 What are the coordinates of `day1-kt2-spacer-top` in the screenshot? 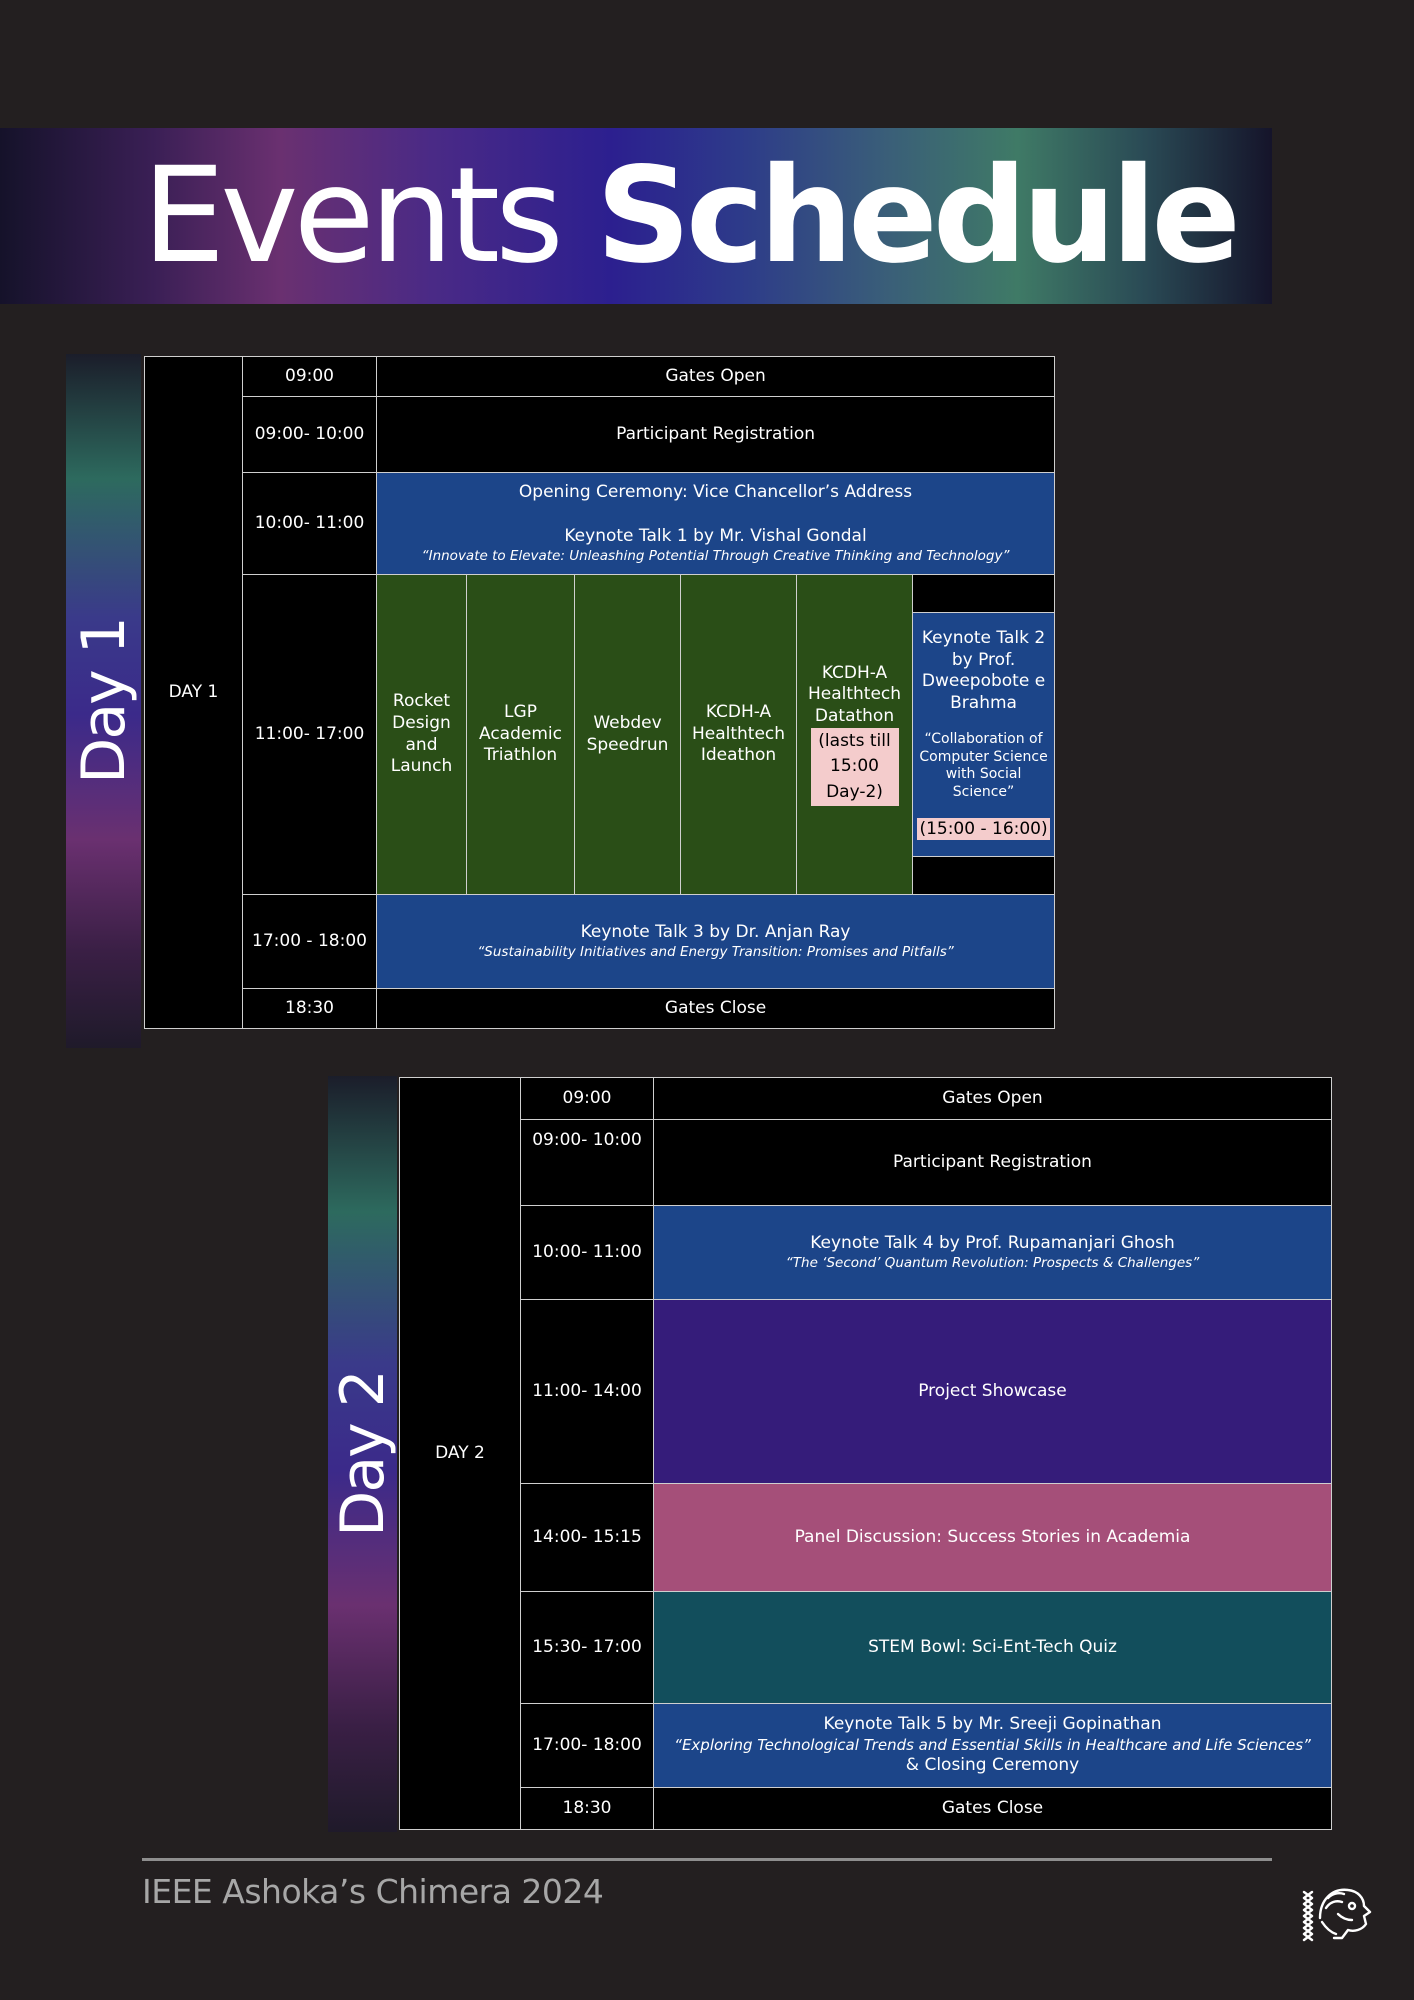 It's located at (983, 593).